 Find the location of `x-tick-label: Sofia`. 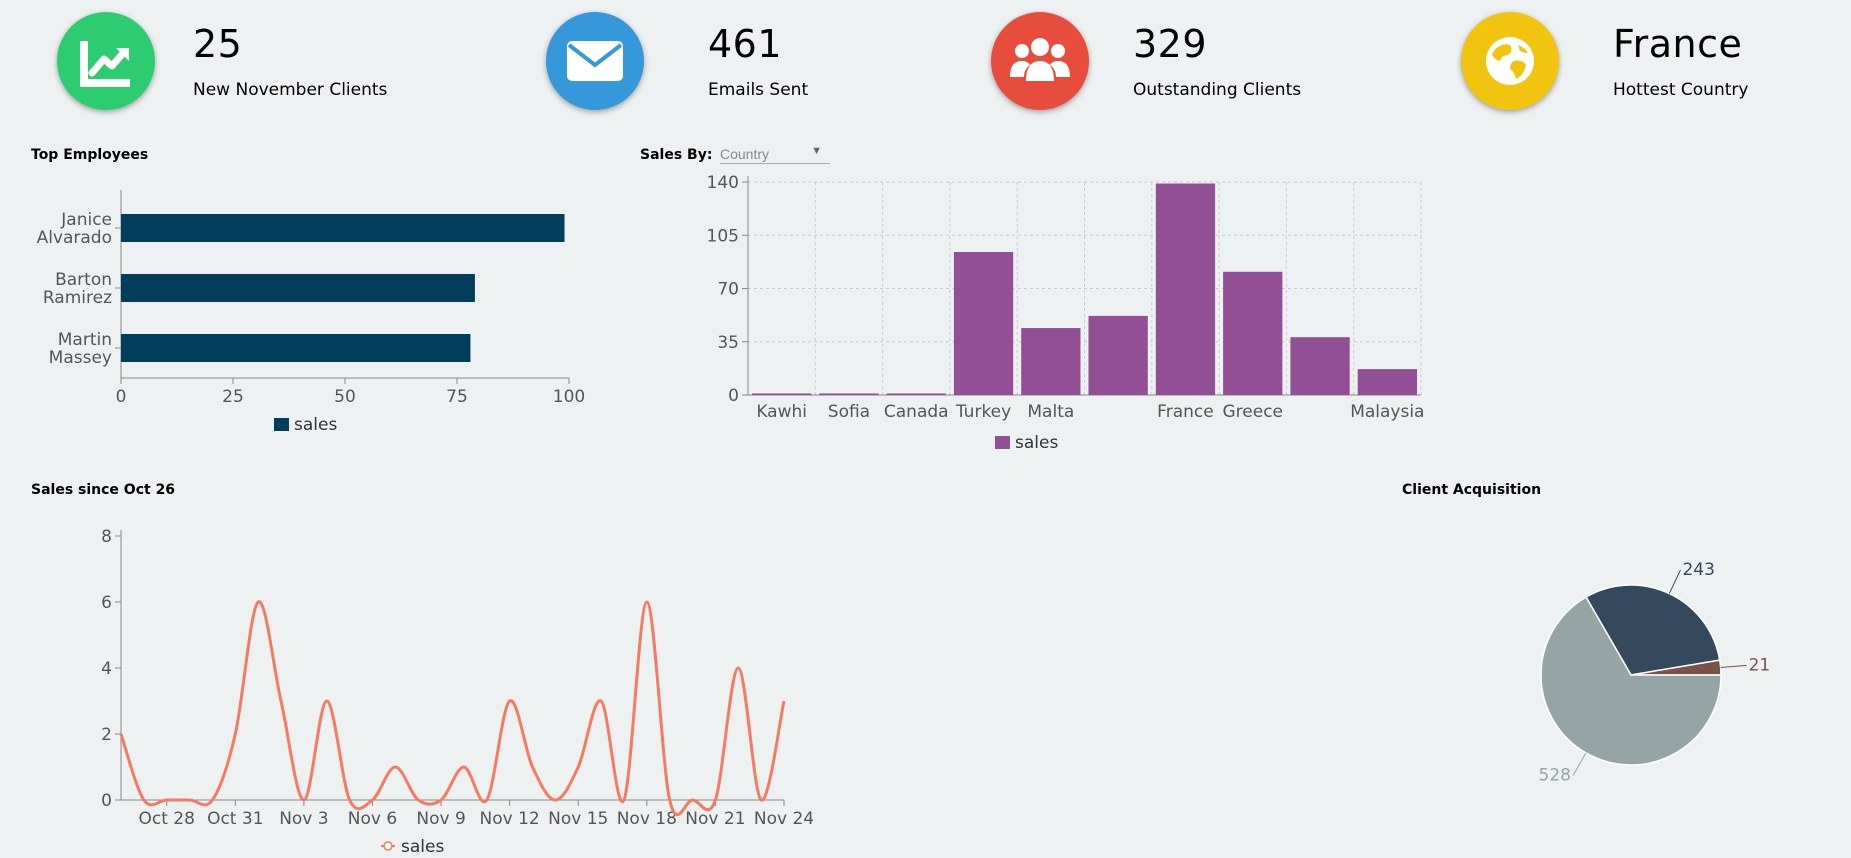

x-tick-label: Sofia is located at coordinates (849, 412).